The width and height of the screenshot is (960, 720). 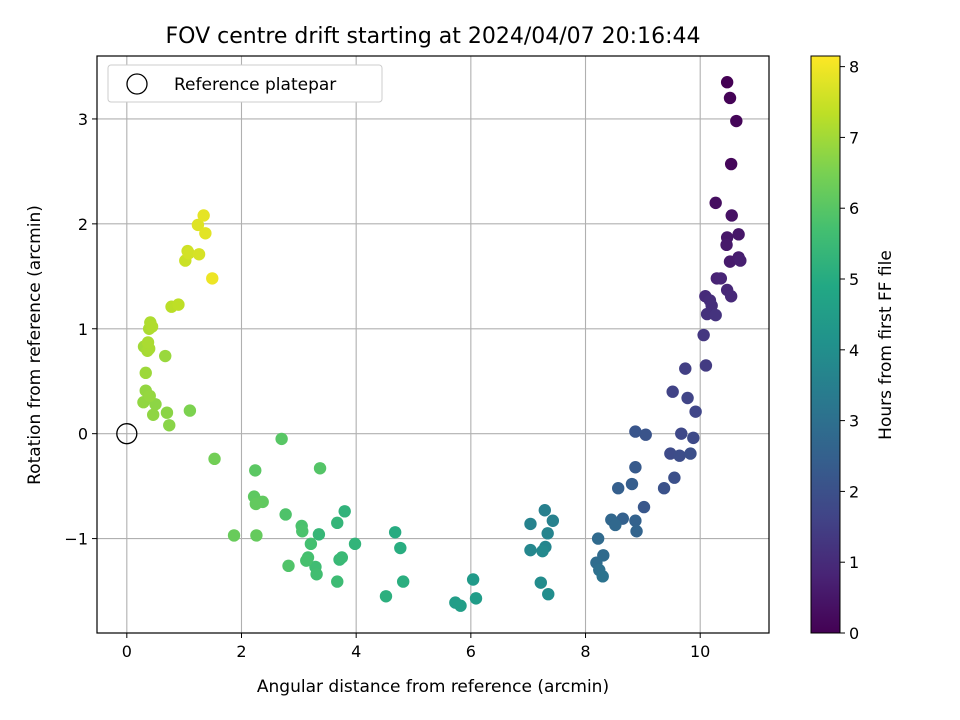 I want to click on colorbar-gradient, so click(x=825, y=344).